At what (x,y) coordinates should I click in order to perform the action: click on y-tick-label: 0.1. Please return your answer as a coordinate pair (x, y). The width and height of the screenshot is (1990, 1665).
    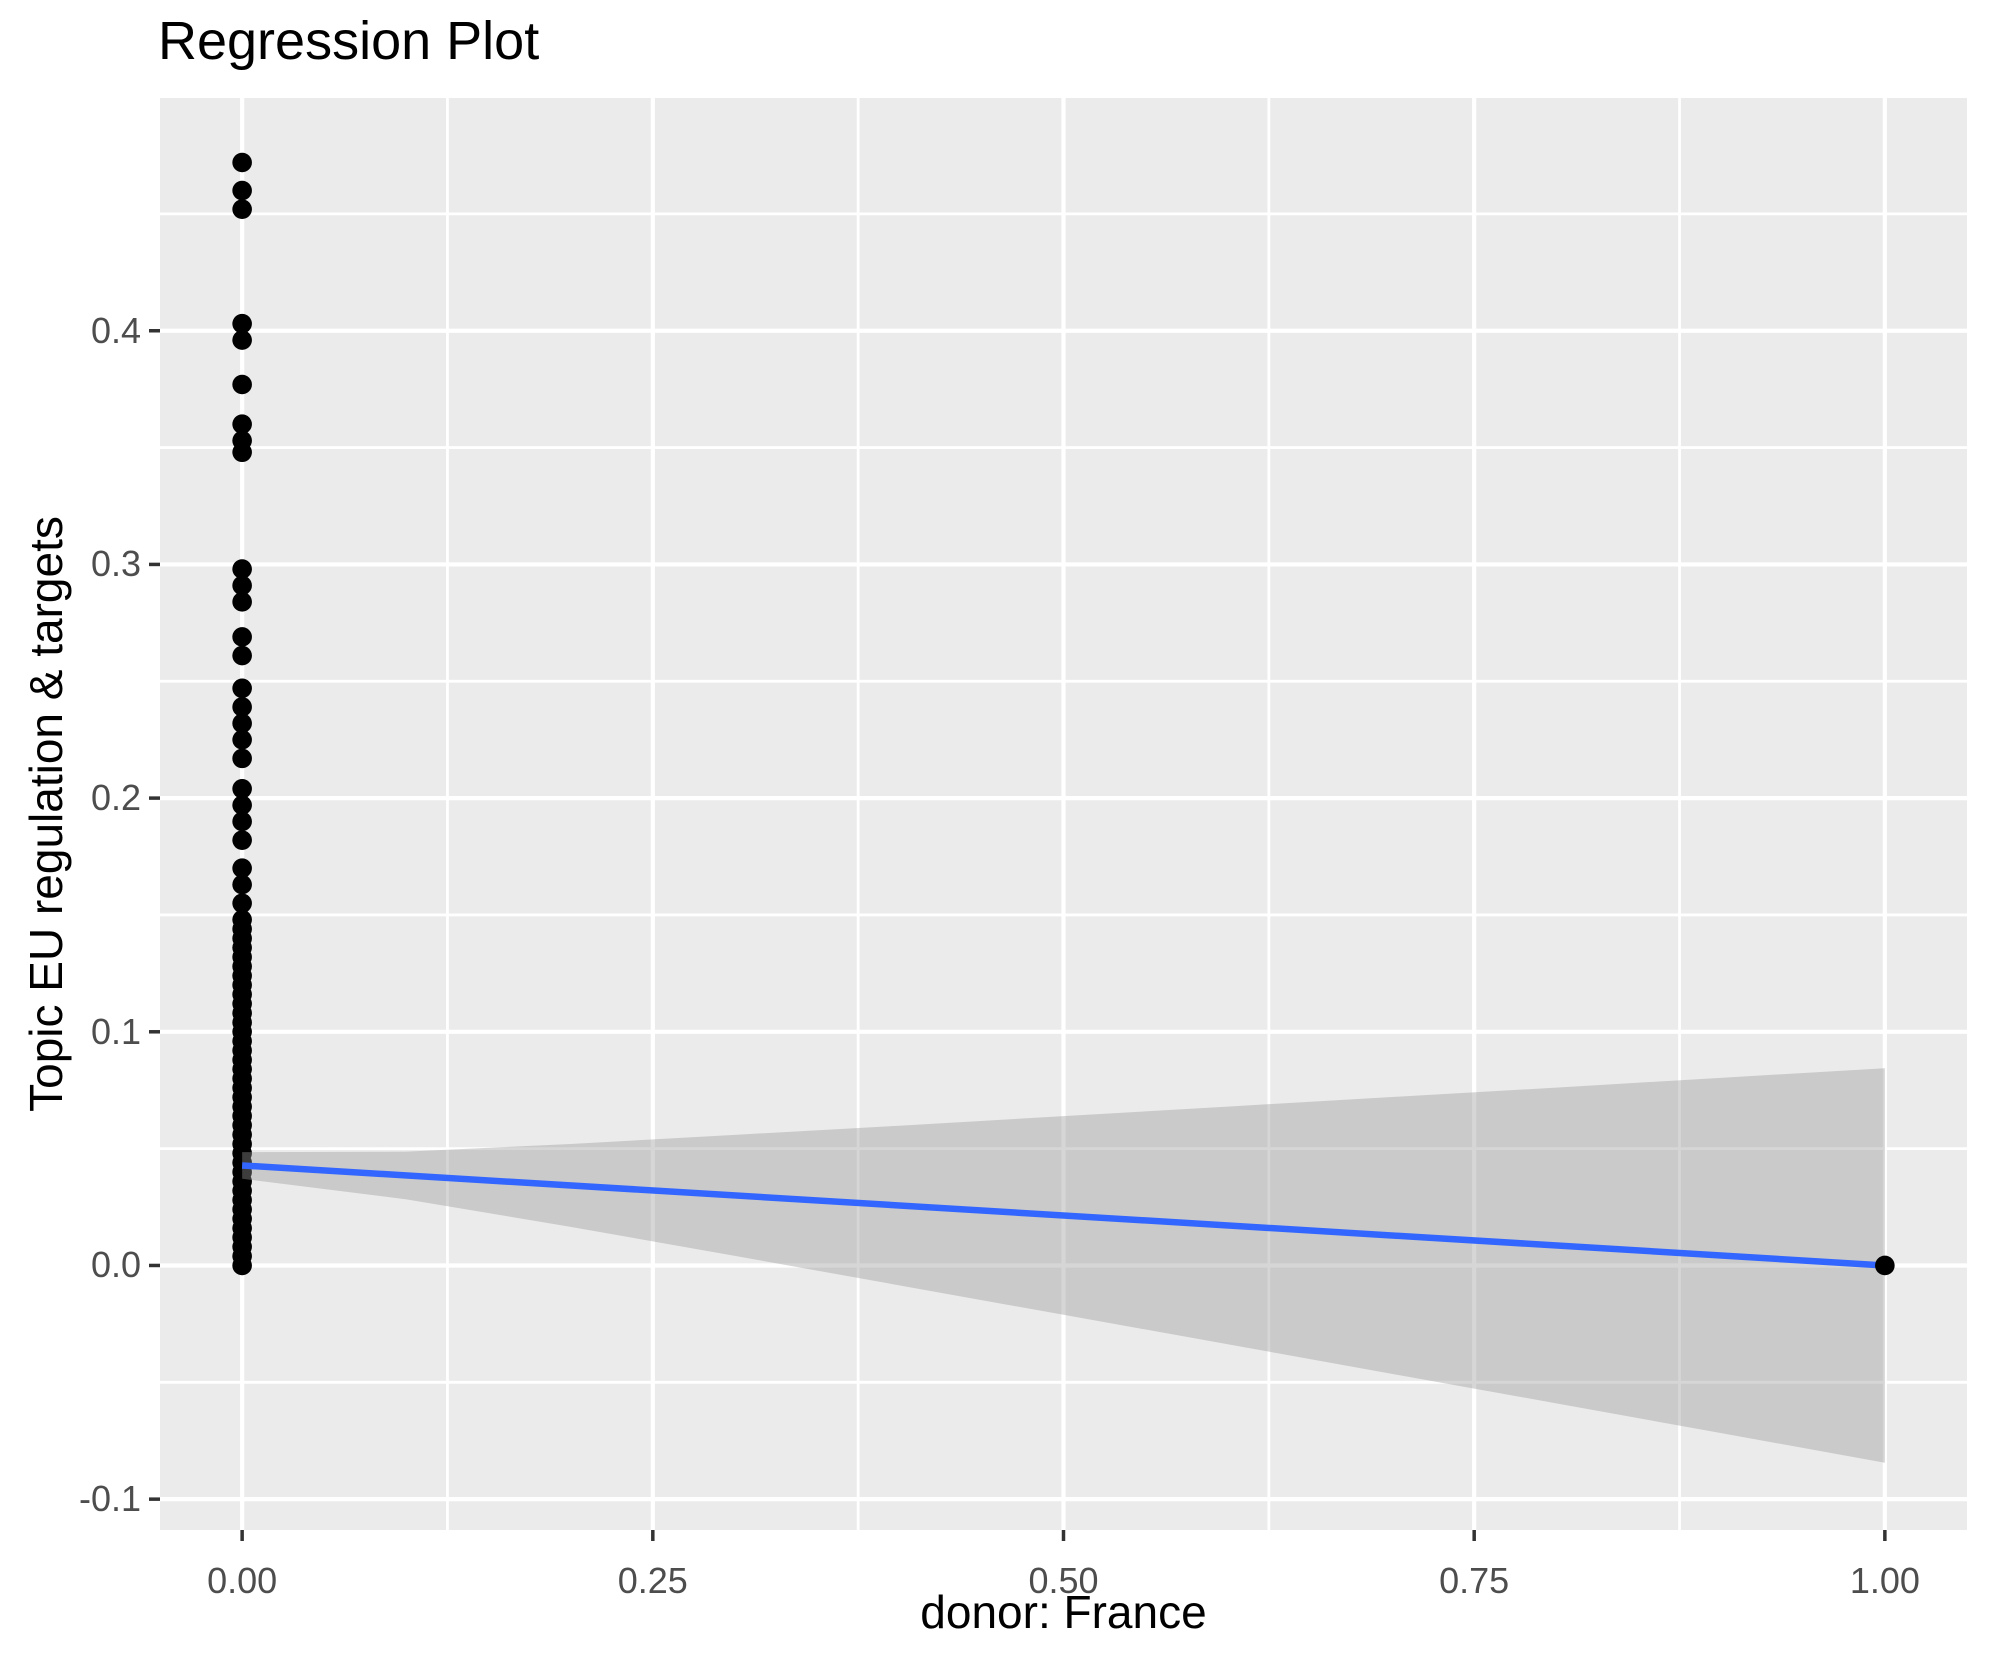
    Looking at the image, I should click on (115, 1031).